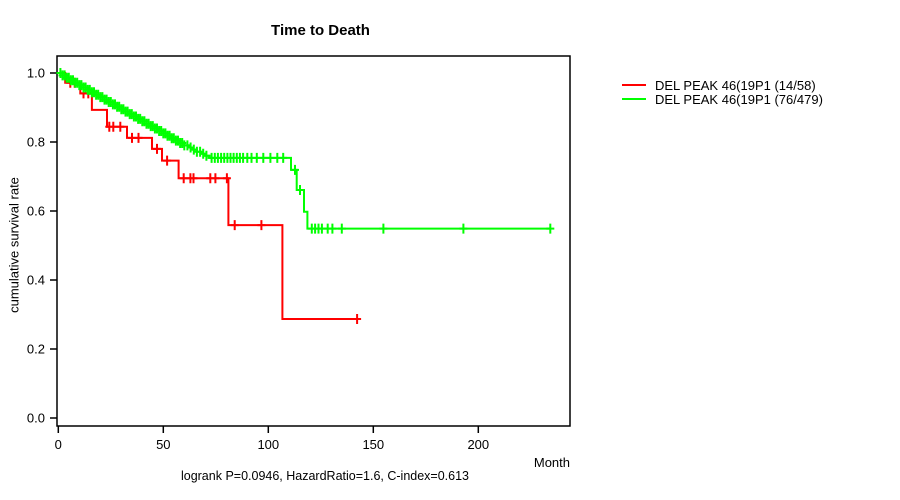 The width and height of the screenshot is (900, 500). What do you see at coordinates (735, 85) in the screenshot?
I see `legend-label-red: DEL PEAK 46(19P1 (14/58)` at bounding box center [735, 85].